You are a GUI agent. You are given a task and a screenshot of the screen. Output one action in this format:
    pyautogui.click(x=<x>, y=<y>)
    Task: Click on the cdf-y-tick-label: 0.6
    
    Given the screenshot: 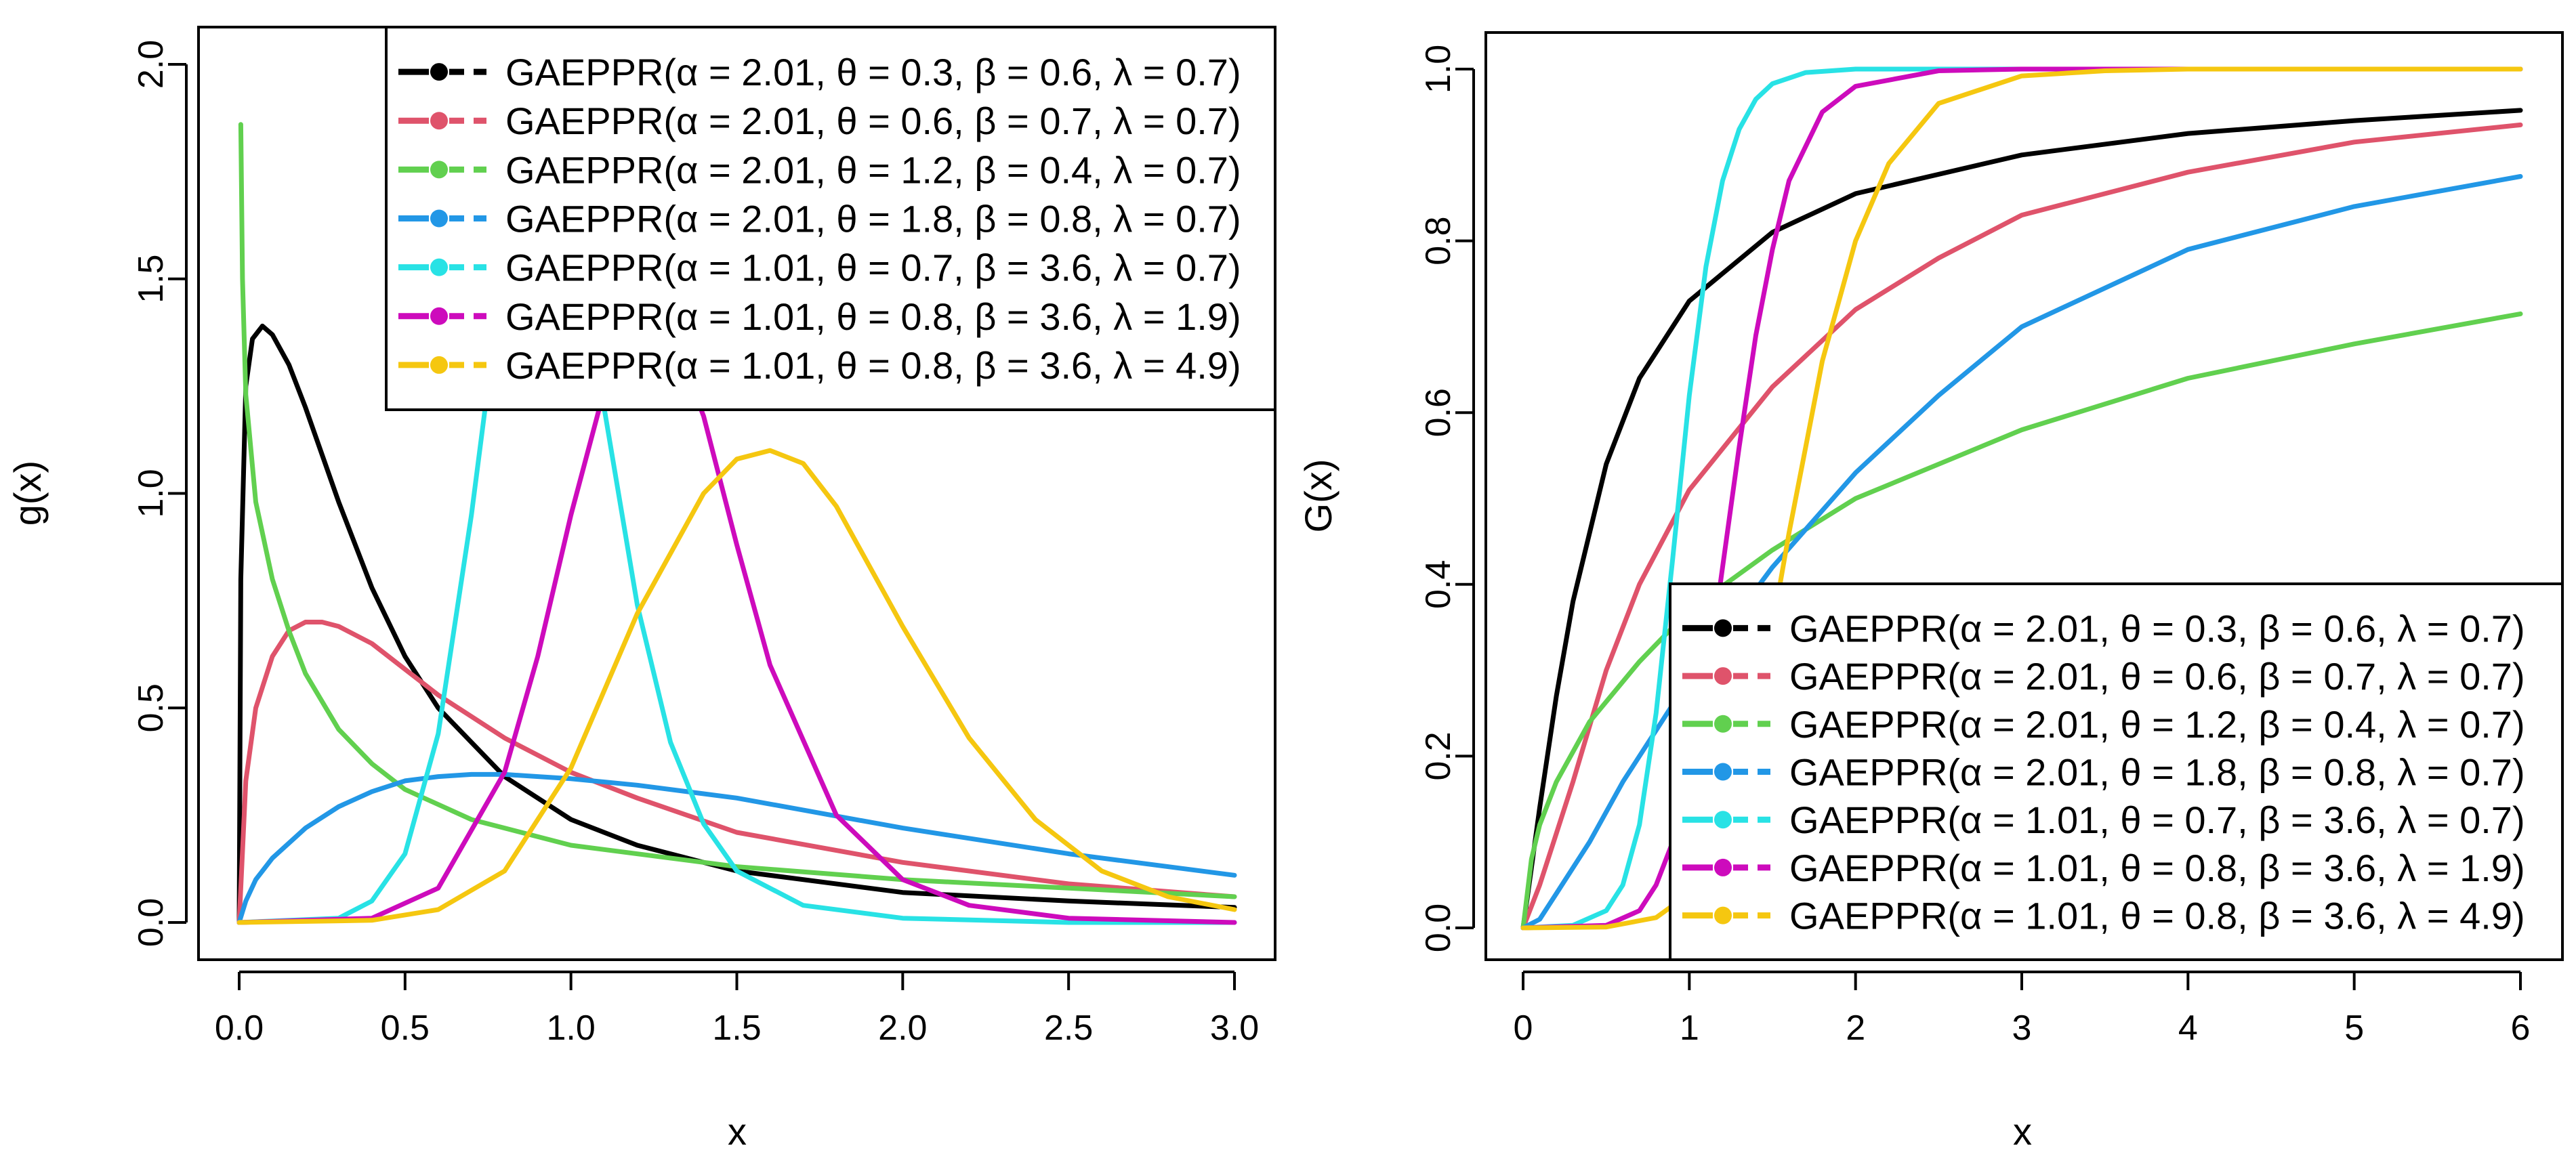 What is the action you would take?
    pyautogui.click(x=1438, y=412)
    